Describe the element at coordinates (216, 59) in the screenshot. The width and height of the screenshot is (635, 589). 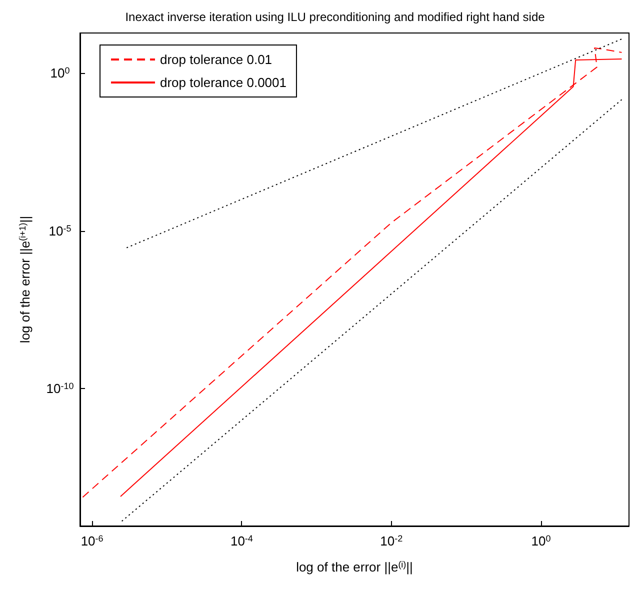
I see `legend-label: drop tolerance 0.01` at that location.